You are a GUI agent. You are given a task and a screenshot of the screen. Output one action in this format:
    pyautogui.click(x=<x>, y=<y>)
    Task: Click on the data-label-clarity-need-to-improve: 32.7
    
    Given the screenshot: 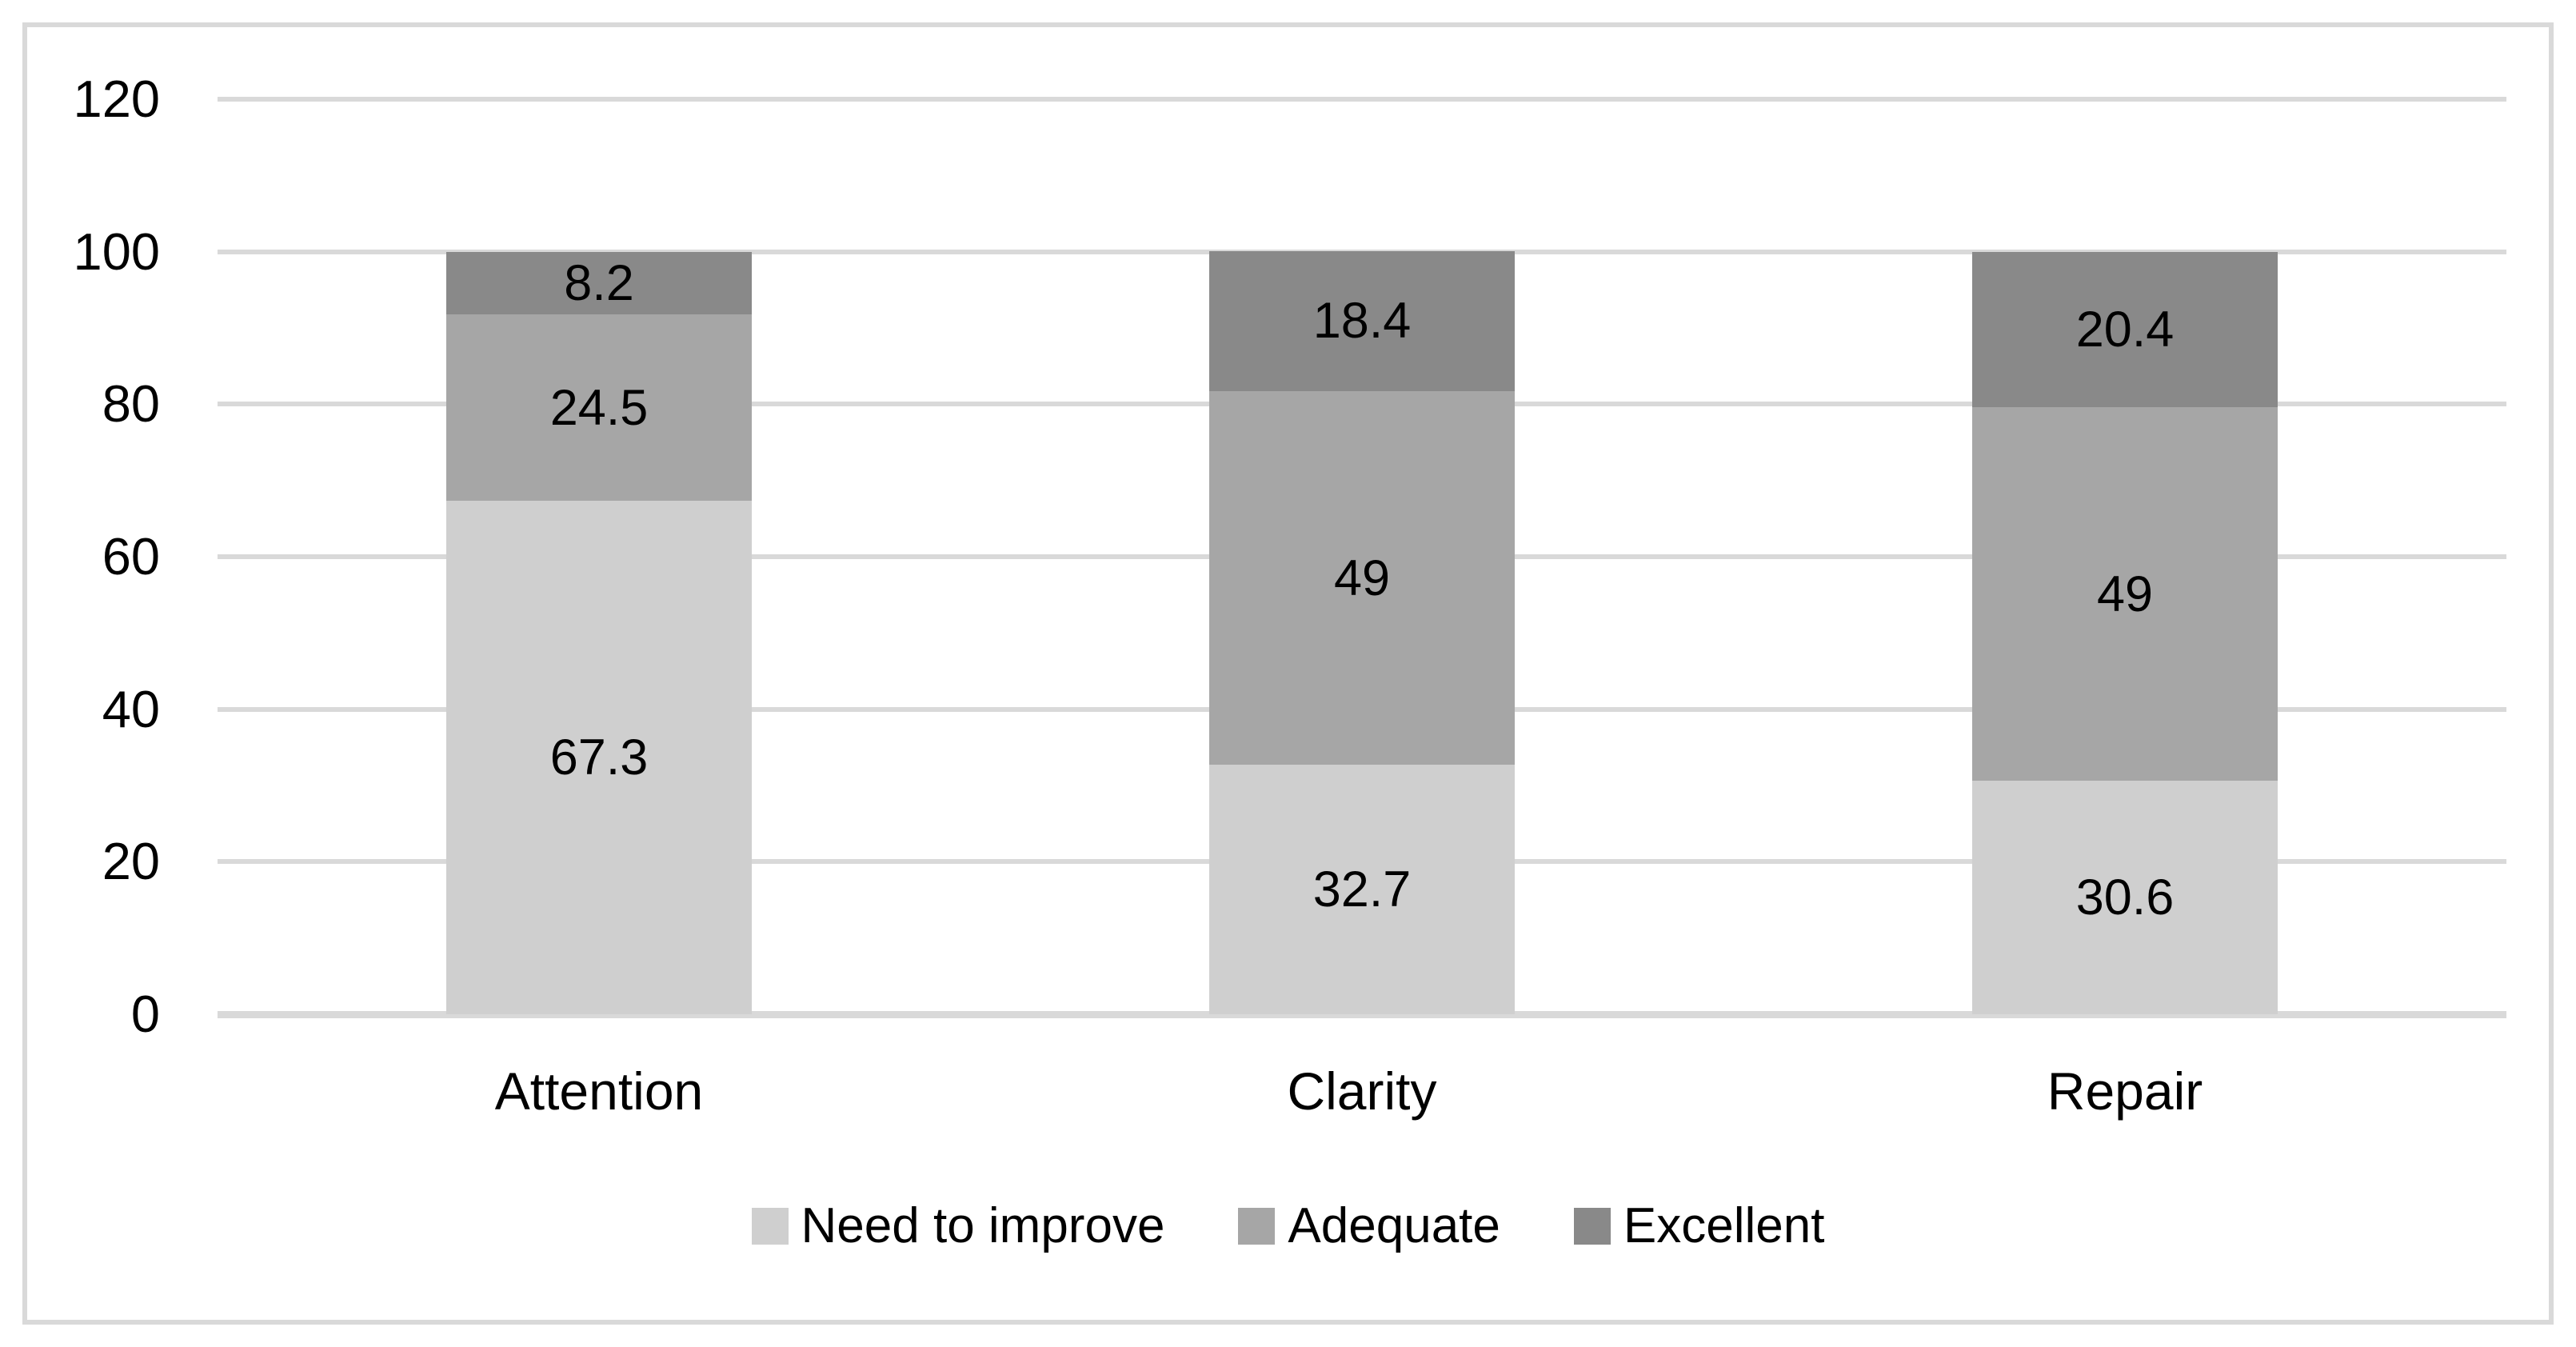 What is the action you would take?
    pyautogui.click(x=1362, y=889)
    